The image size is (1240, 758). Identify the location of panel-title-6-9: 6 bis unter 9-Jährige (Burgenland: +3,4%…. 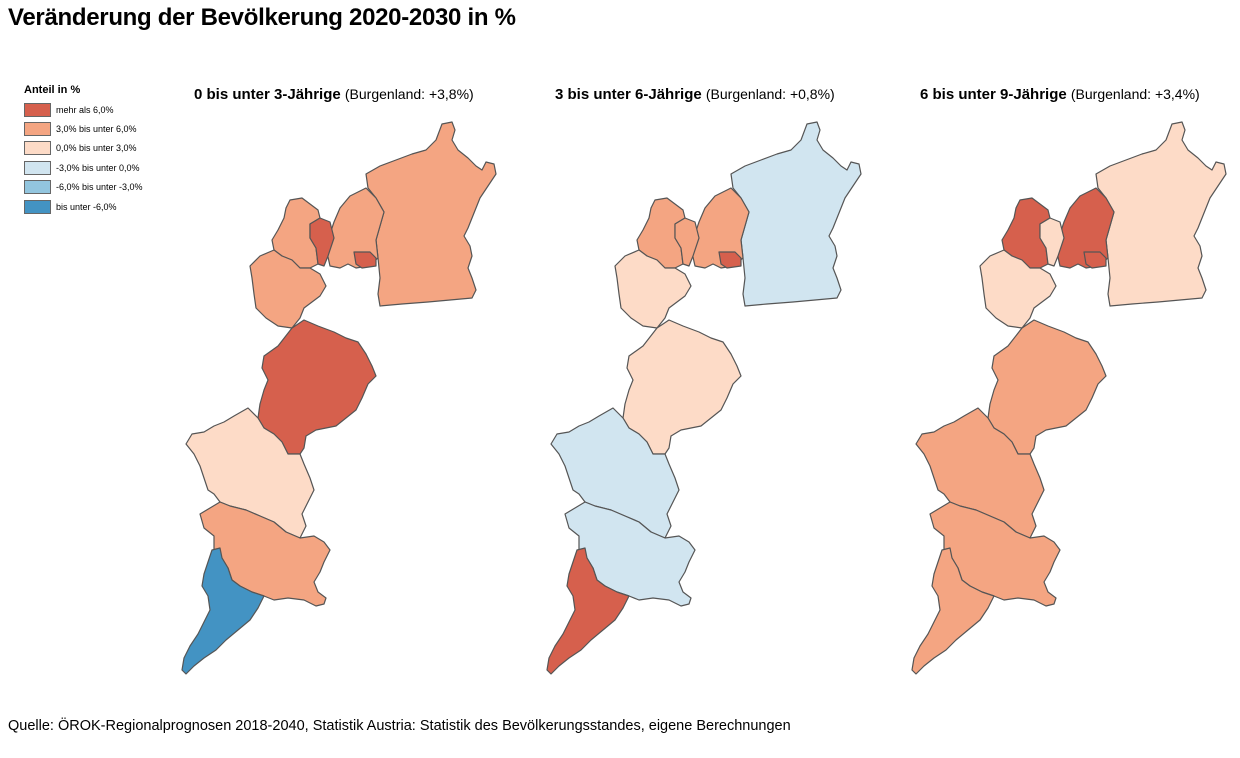
(1060, 94).